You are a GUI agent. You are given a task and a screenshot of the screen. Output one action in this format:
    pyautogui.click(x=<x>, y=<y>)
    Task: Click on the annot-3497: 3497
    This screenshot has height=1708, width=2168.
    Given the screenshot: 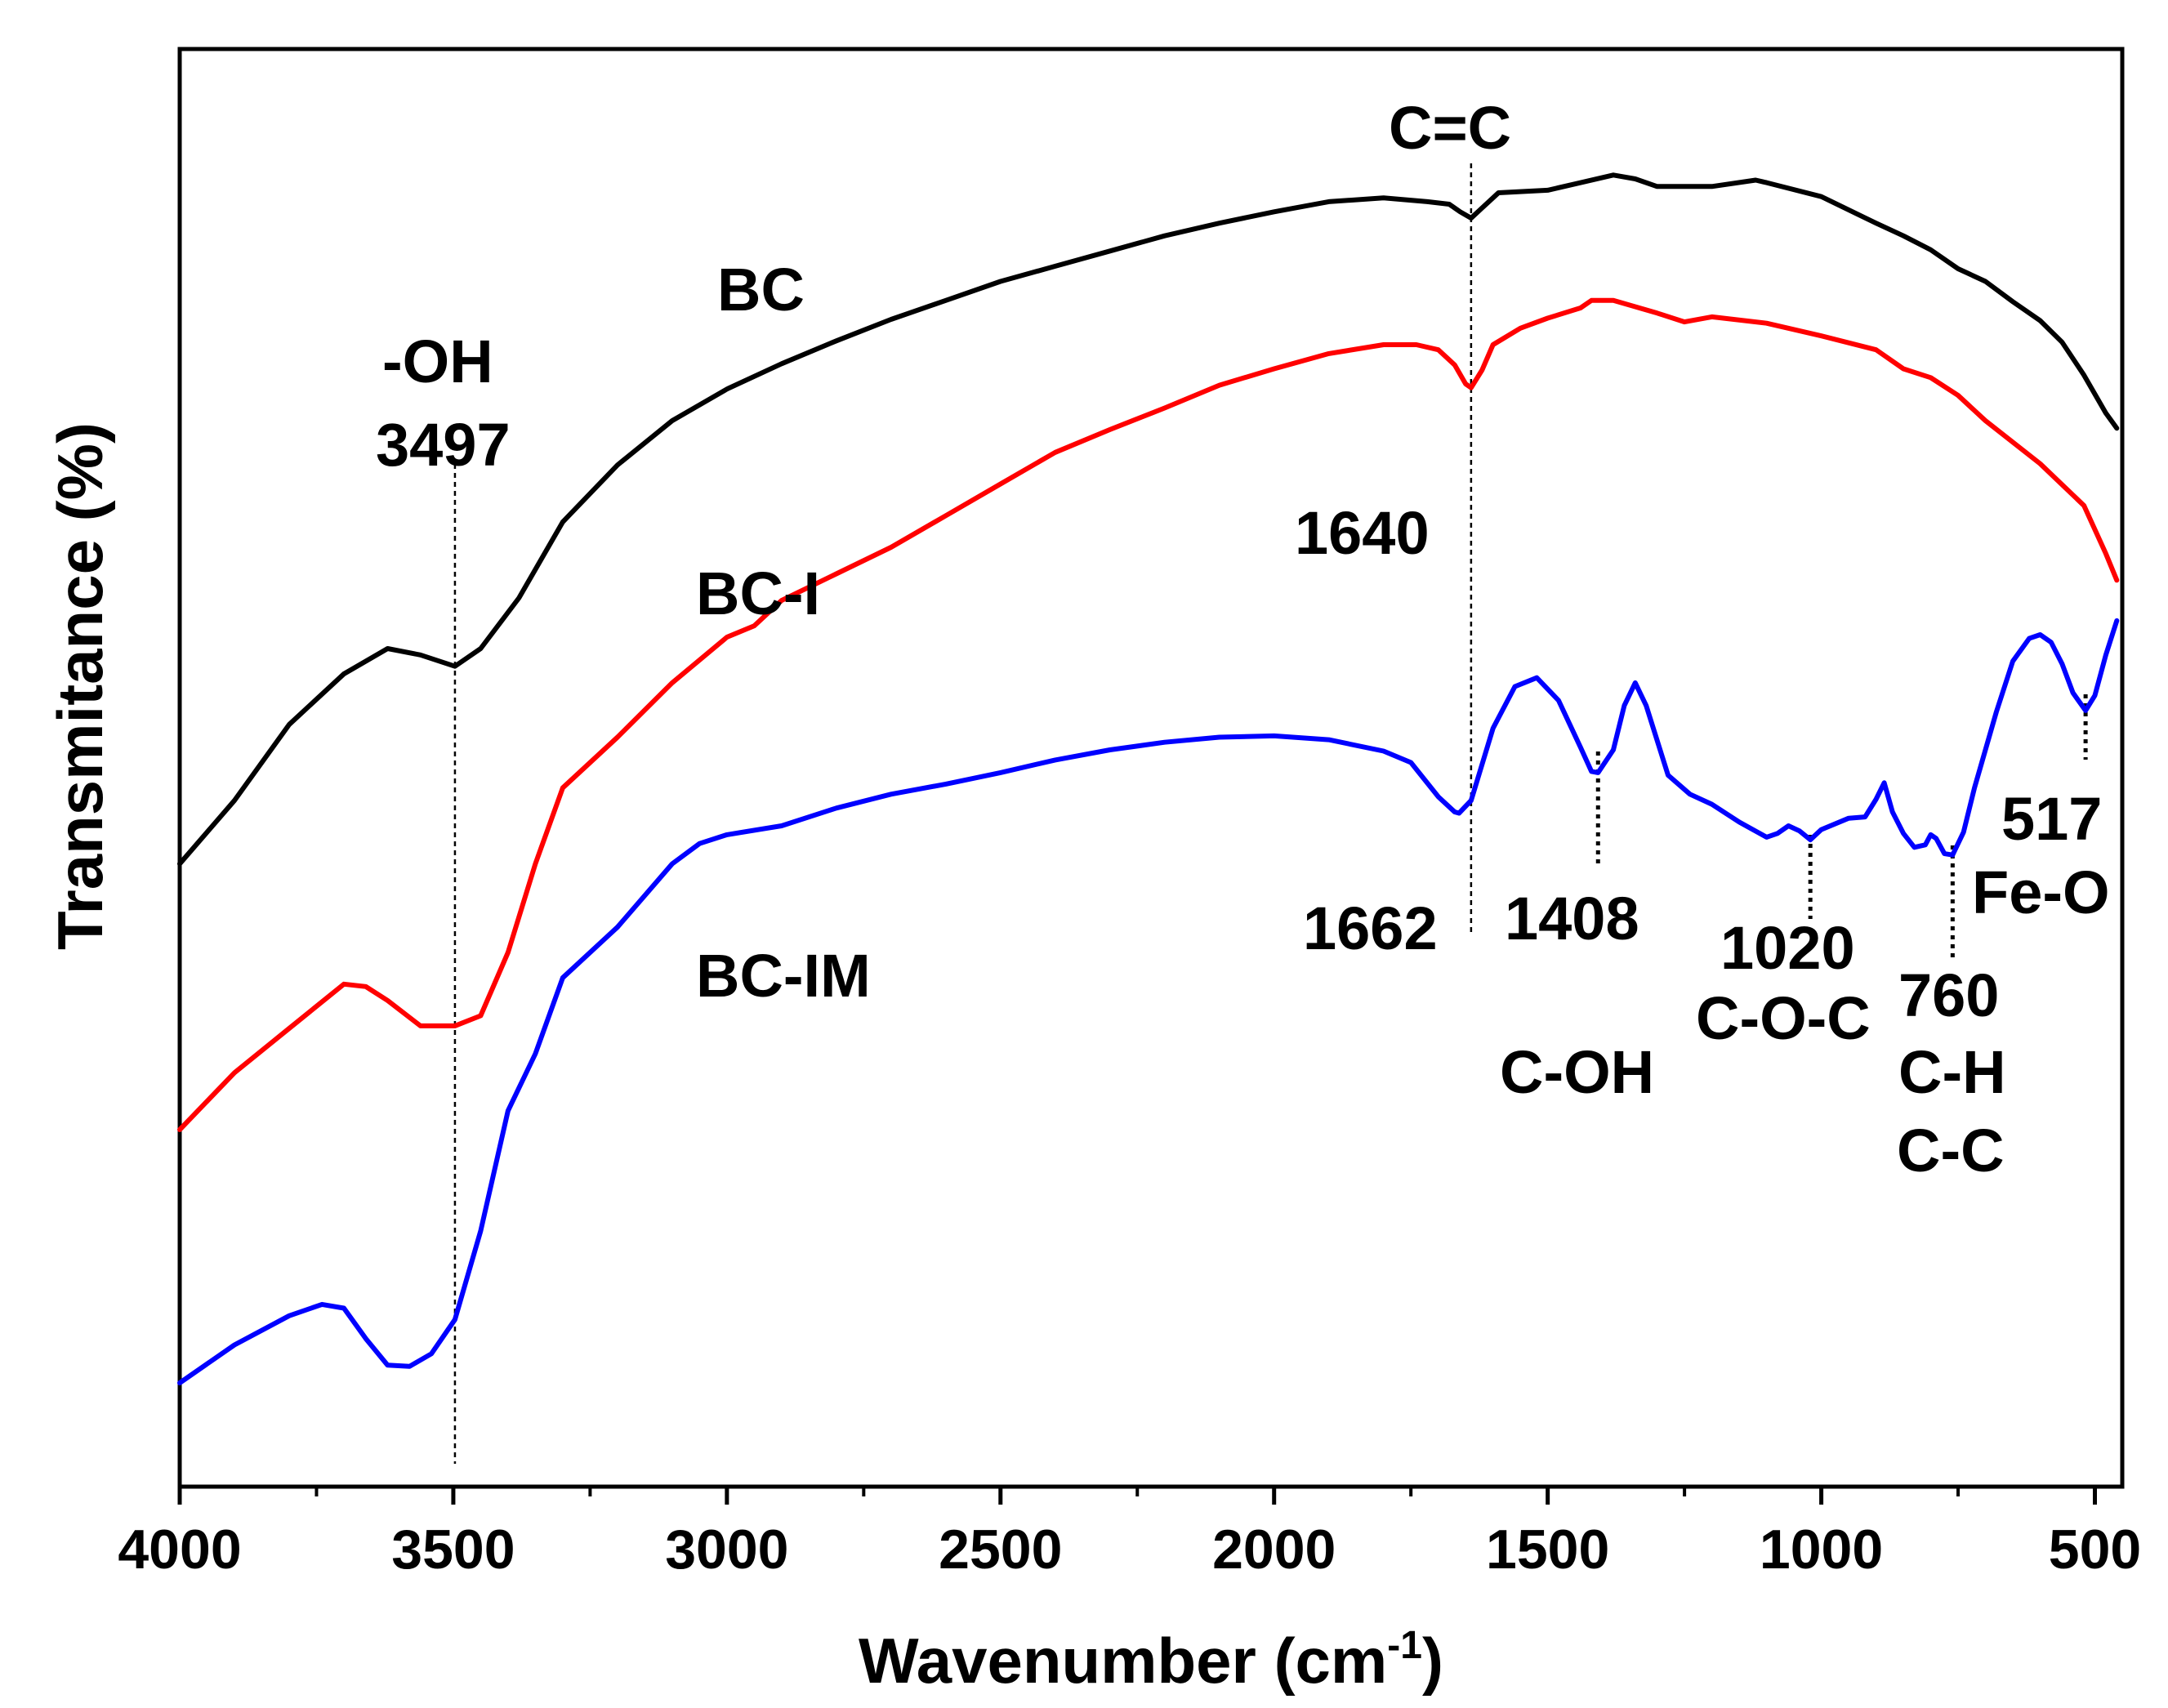 What is the action you would take?
    pyautogui.click(x=443, y=445)
    